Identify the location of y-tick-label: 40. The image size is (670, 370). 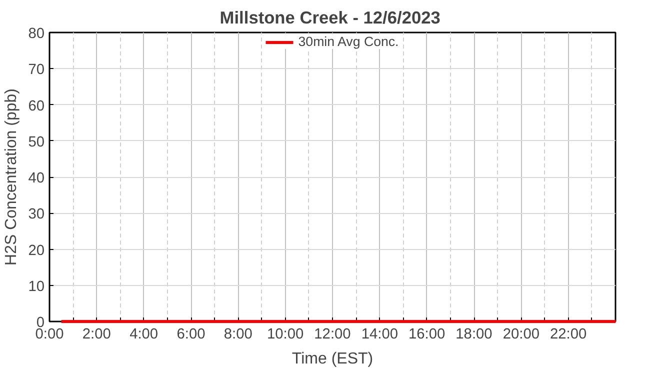
(36, 178).